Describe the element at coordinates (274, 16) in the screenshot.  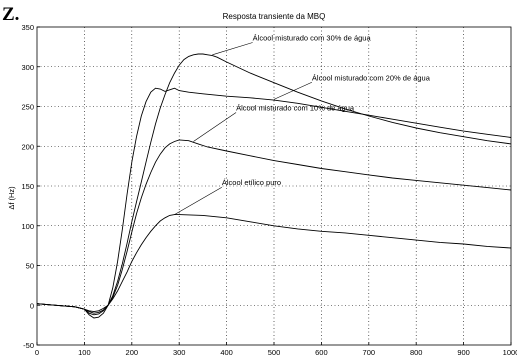
I see `chart-title: Resposta transiente da MBQ` at that location.